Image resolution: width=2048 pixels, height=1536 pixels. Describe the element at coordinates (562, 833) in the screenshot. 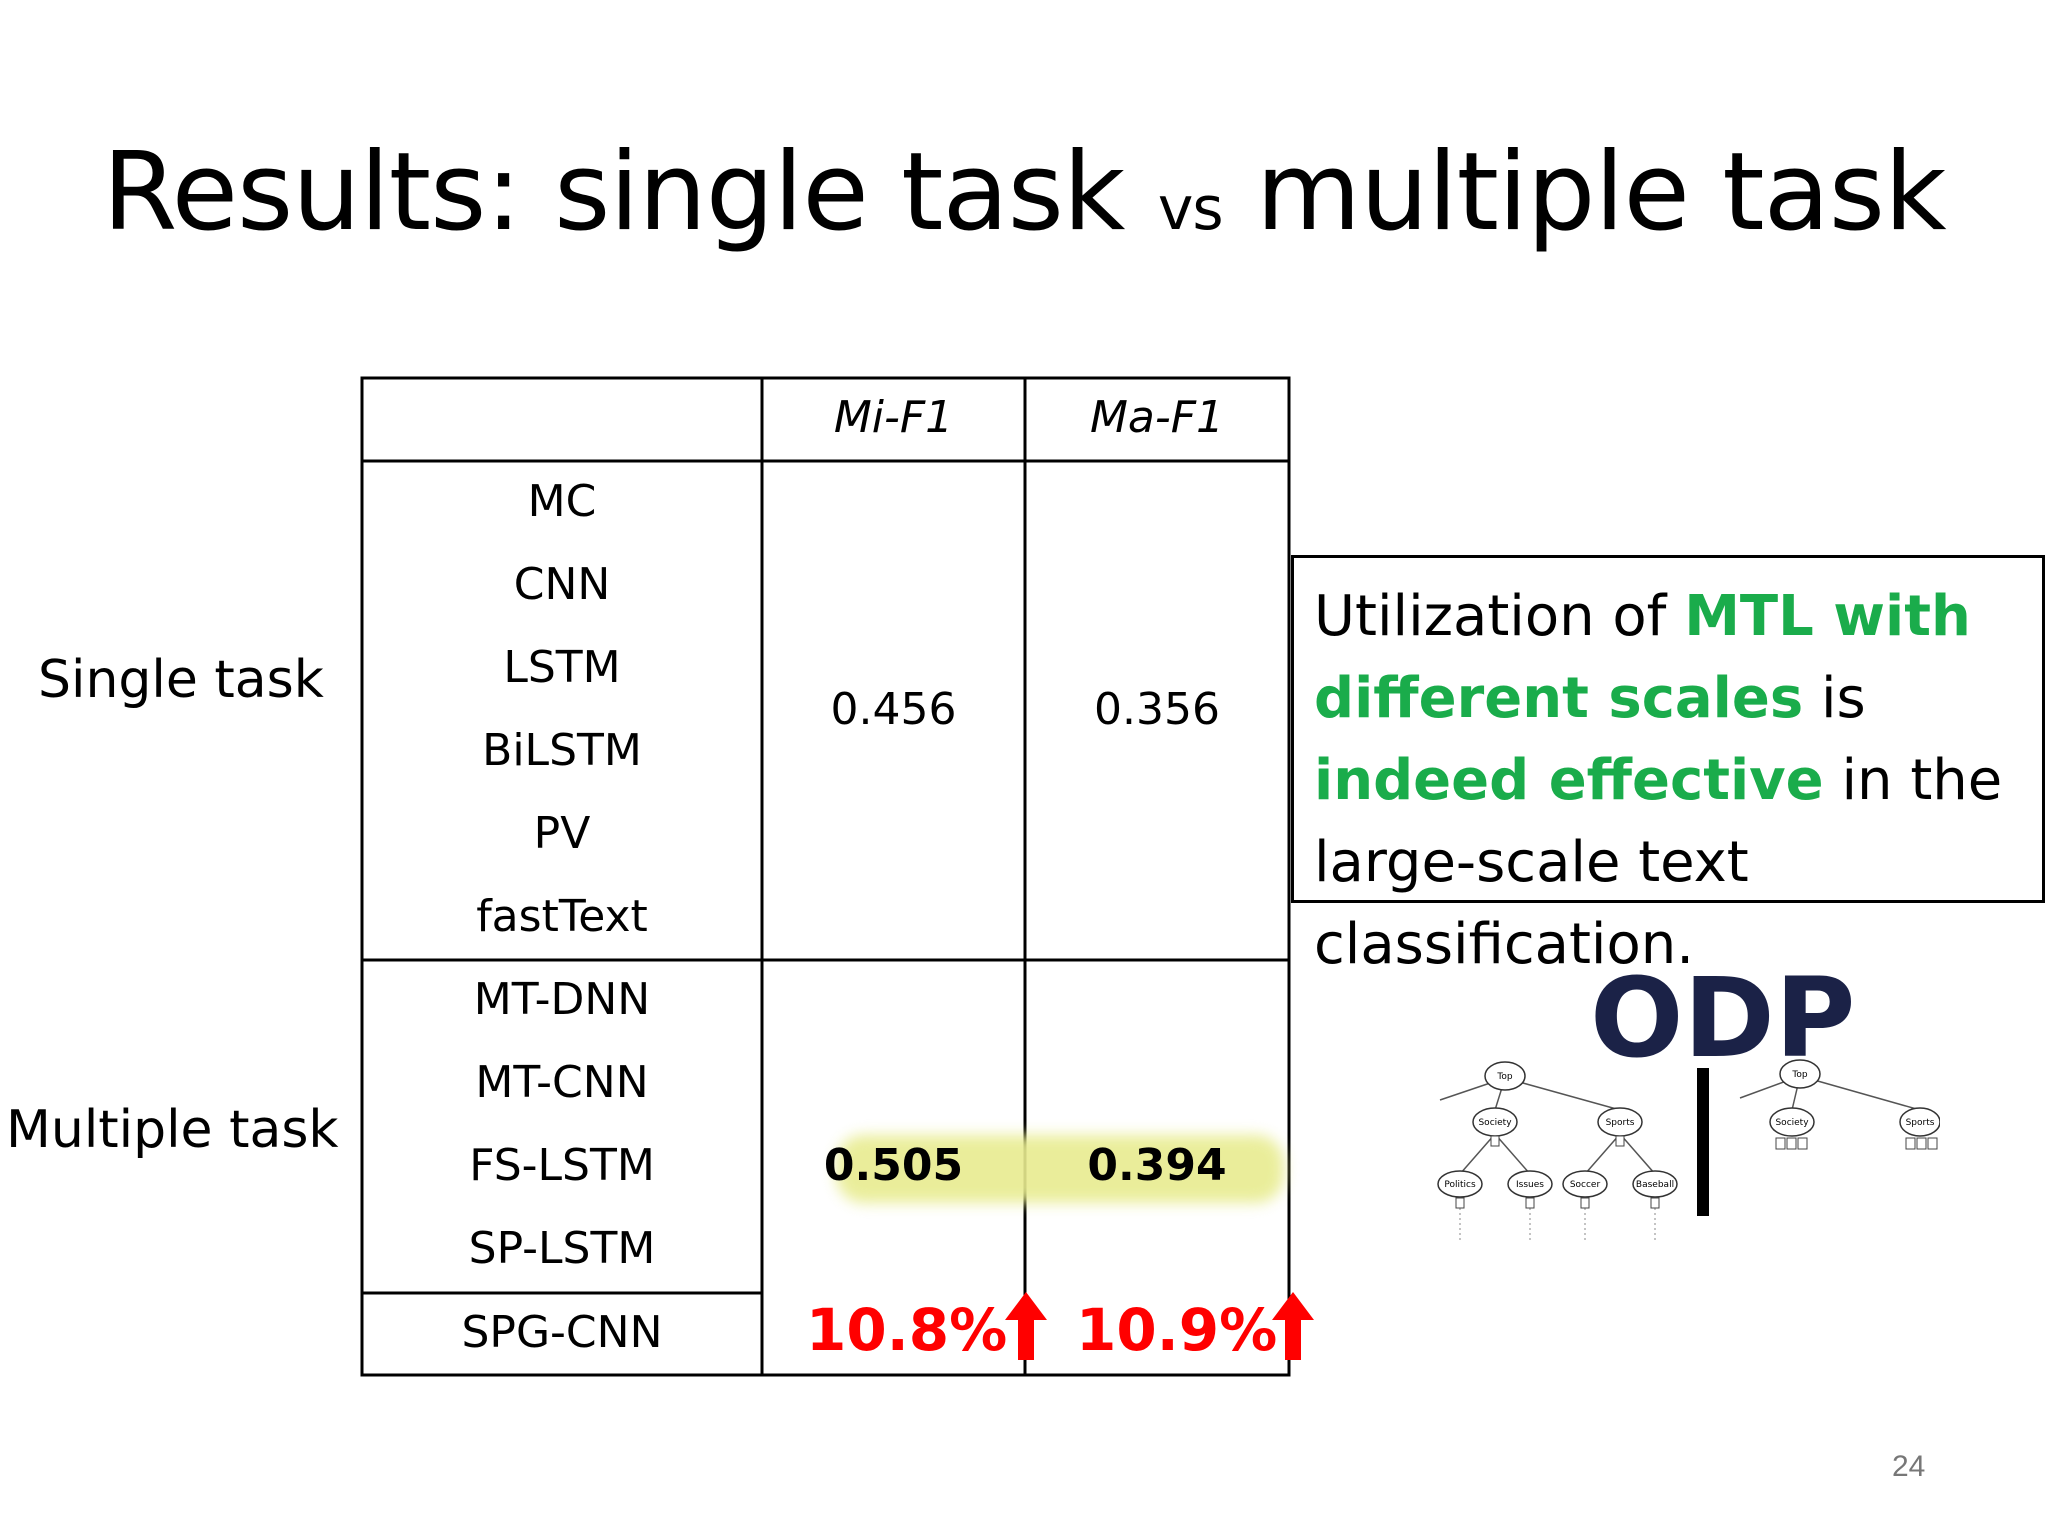

I see `model-name: PV` at that location.